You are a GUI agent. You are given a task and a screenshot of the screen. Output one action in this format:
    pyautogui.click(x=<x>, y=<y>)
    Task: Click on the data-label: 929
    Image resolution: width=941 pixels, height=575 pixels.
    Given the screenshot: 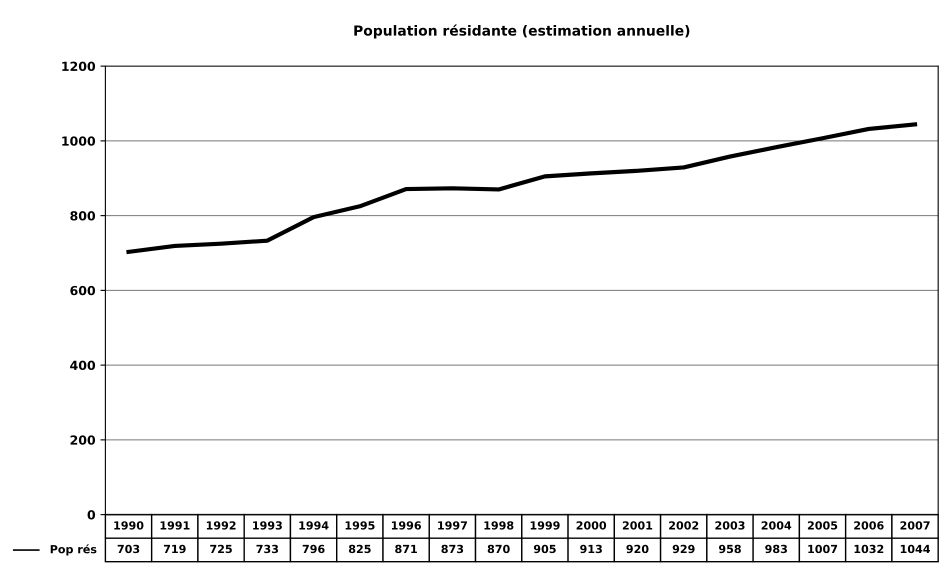 What is the action you would take?
    pyautogui.click(x=683, y=549)
    